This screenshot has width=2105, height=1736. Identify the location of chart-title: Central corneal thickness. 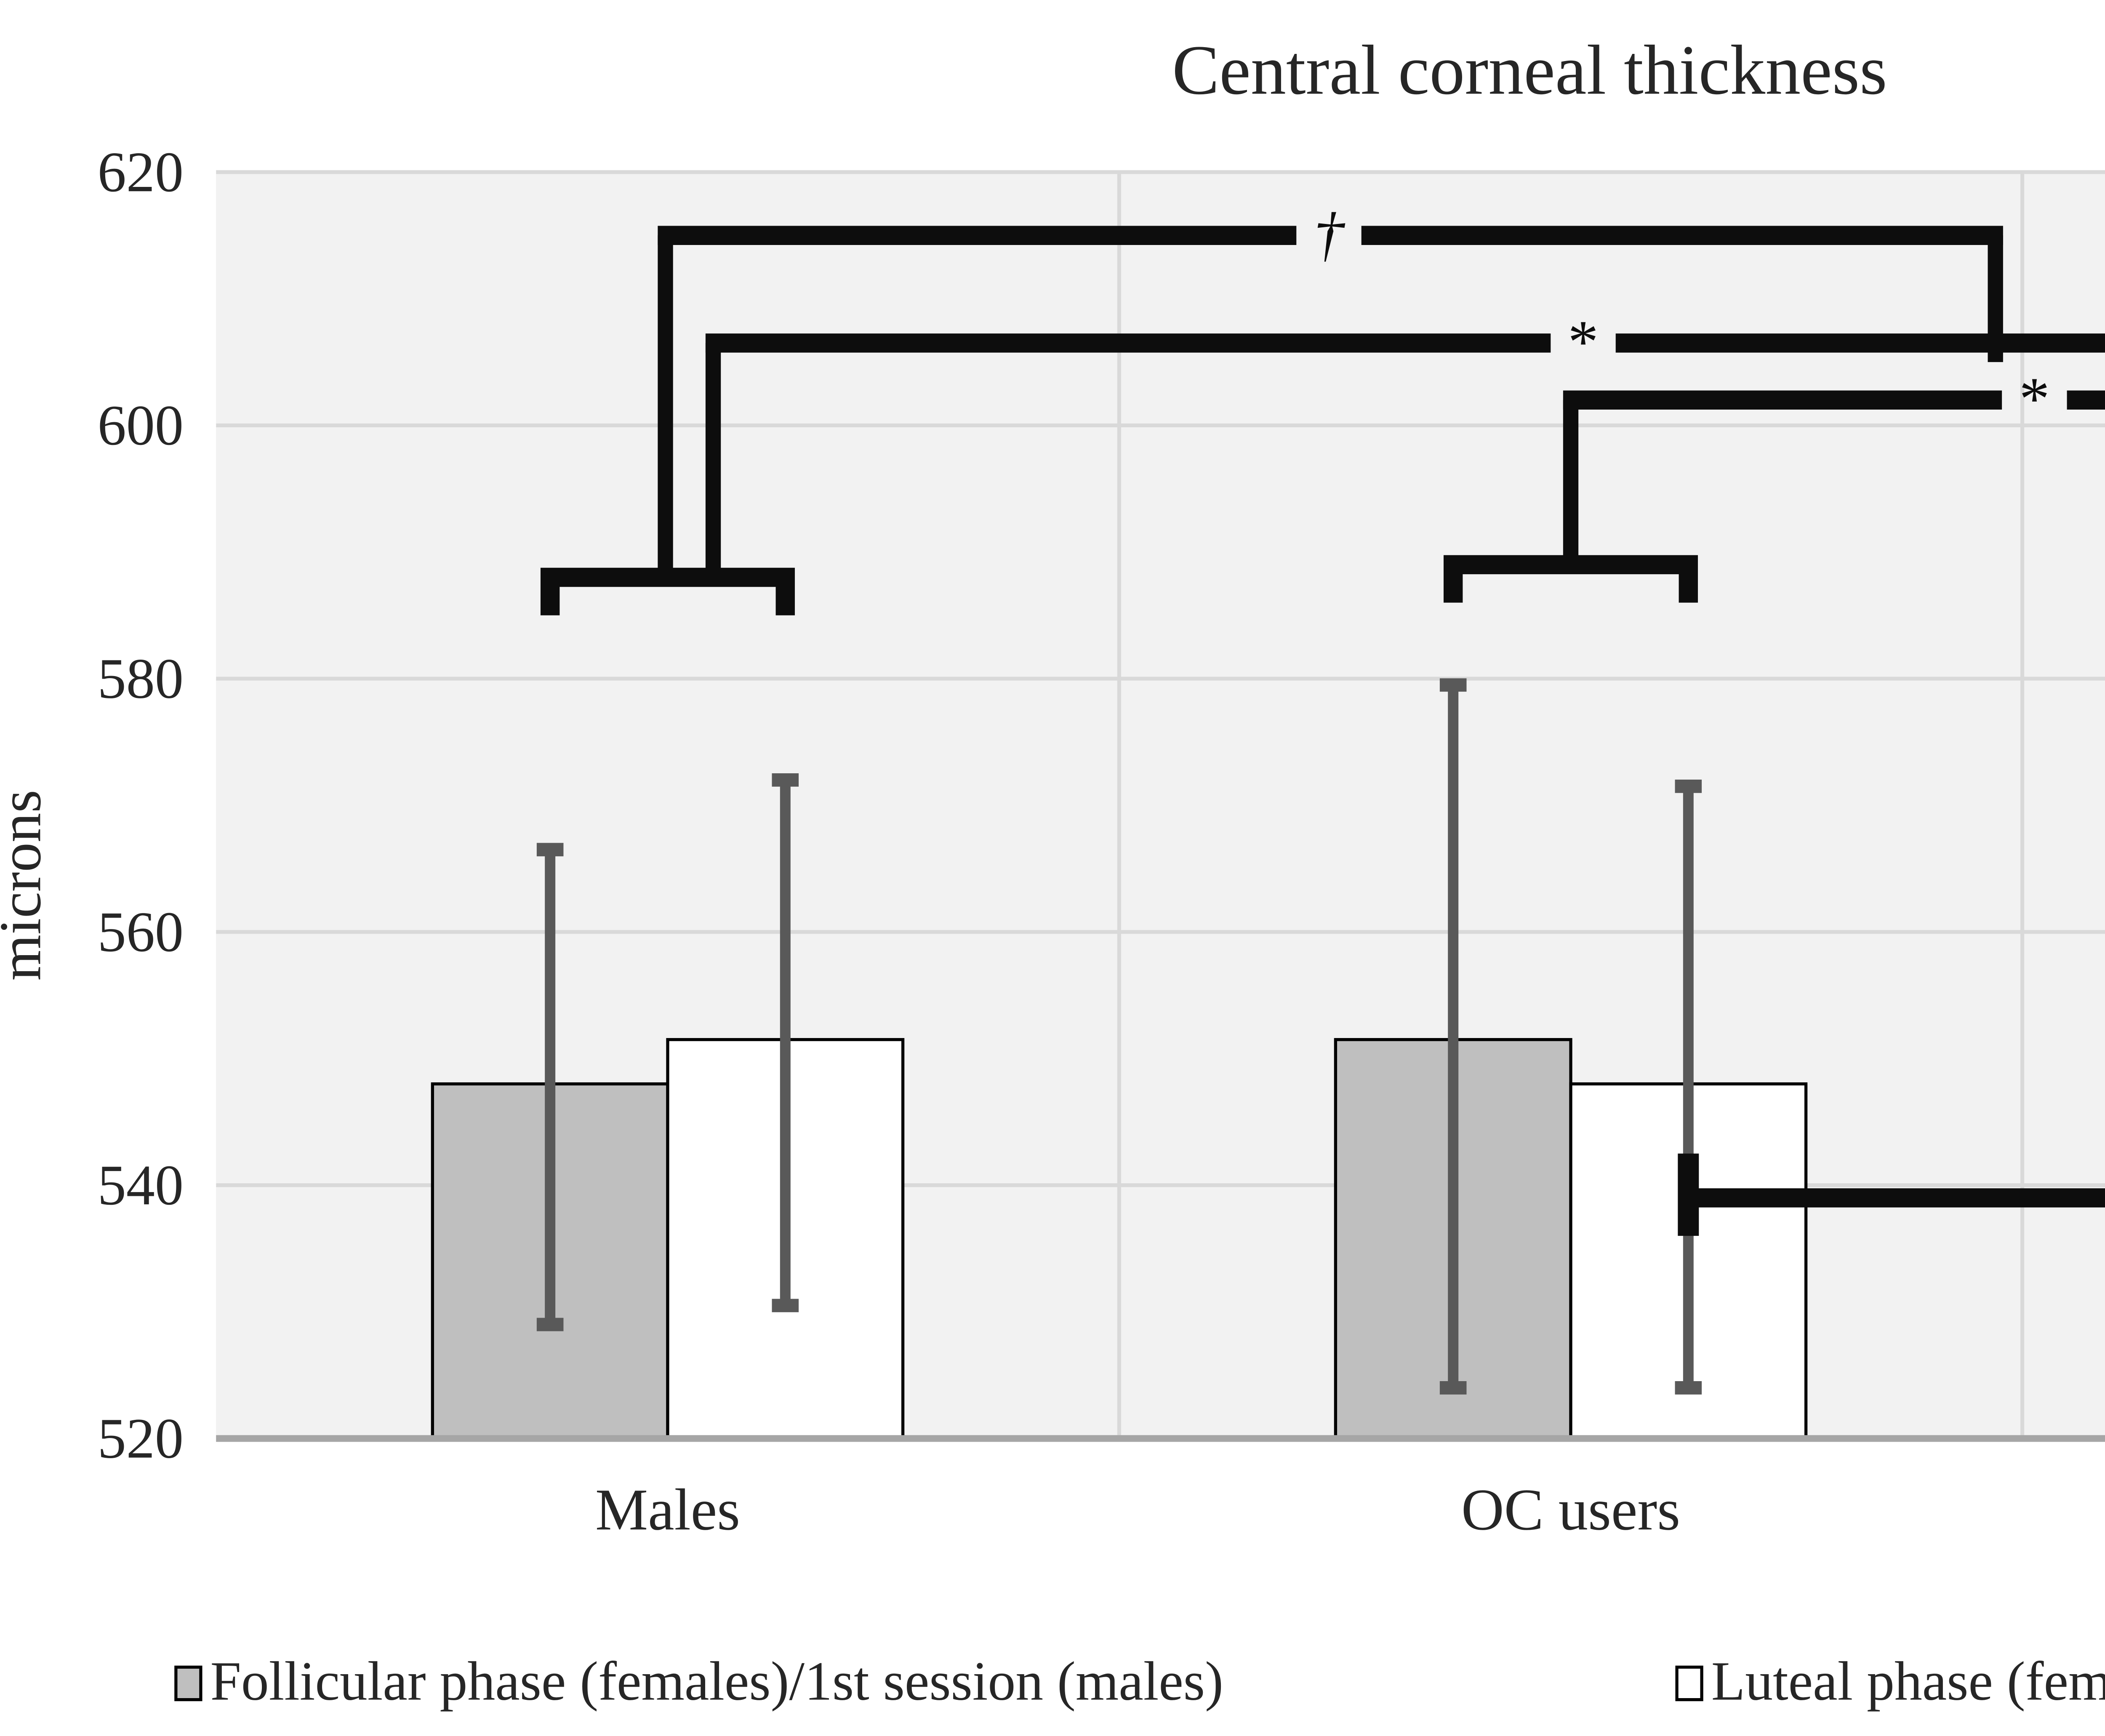
(1529, 70).